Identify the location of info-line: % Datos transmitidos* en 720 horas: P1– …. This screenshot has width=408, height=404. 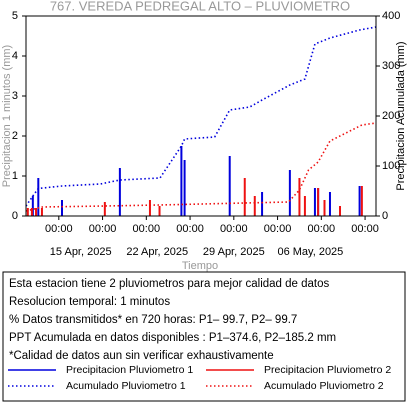
(153, 320).